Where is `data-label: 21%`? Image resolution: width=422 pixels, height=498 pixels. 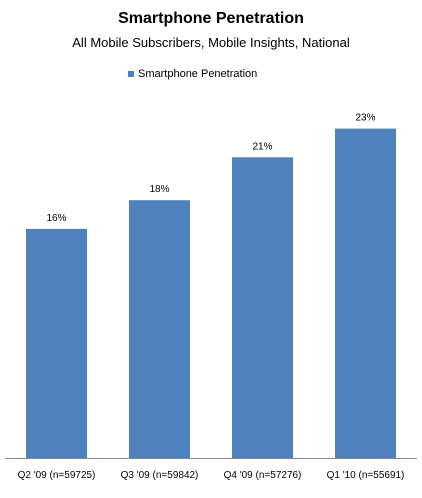
data-label: 21% is located at coordinates (262, 146).